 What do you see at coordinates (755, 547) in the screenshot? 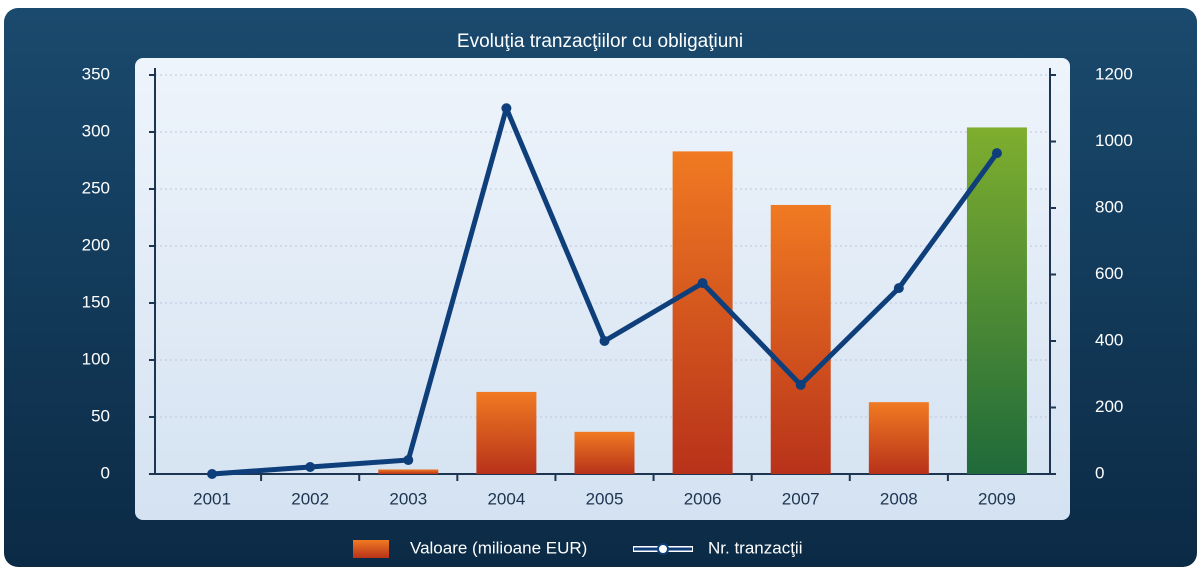
I see `legend-label: Nr. tranzacţii` at bounding box center [755, 547].